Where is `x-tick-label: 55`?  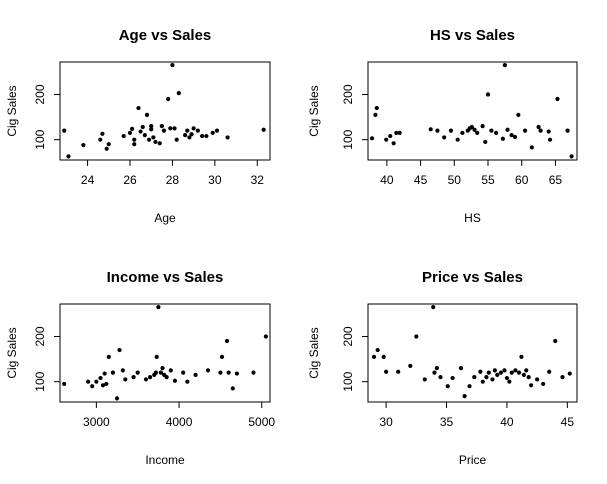 x-tick-label: 55 is located at coordinates (488, 180).